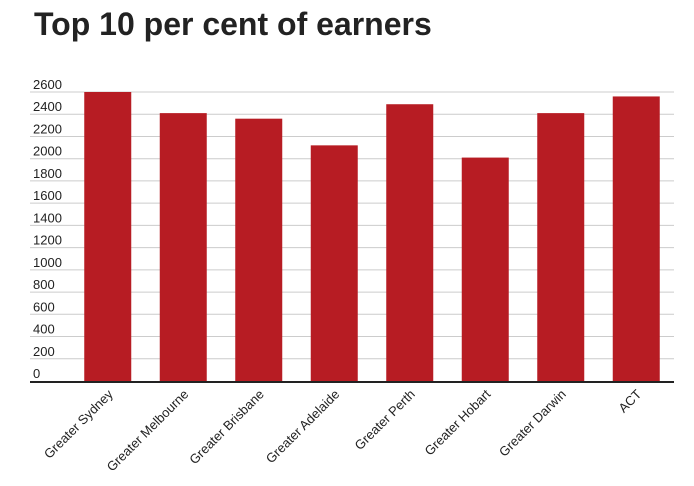 The height and width of the screenshot is (486, 694). Describe the element at coordinates (47, 84) in the screenshot. I see `y-tick-label: 2600` at that location.